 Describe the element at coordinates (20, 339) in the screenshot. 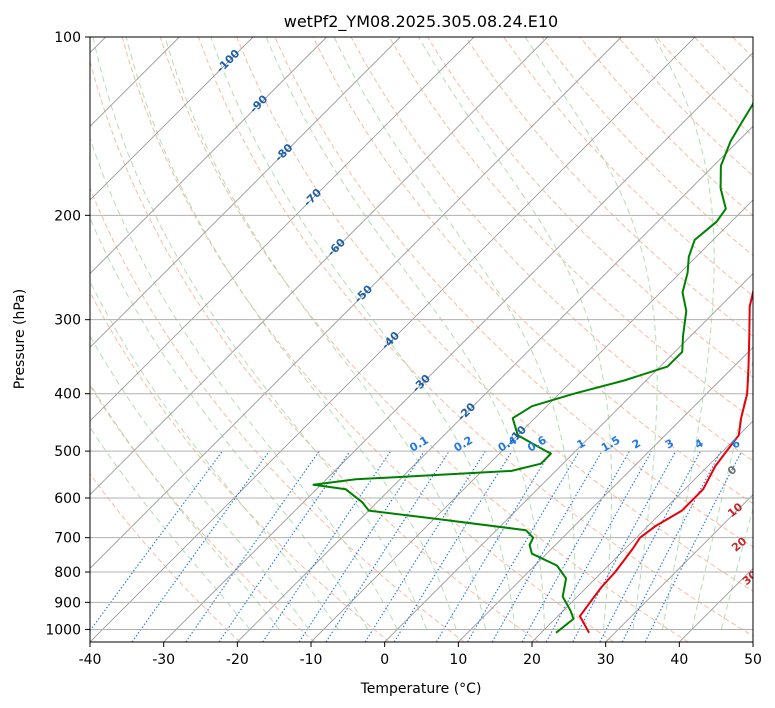

I see `y-axis-label: Pressure (hPa)` at that location.